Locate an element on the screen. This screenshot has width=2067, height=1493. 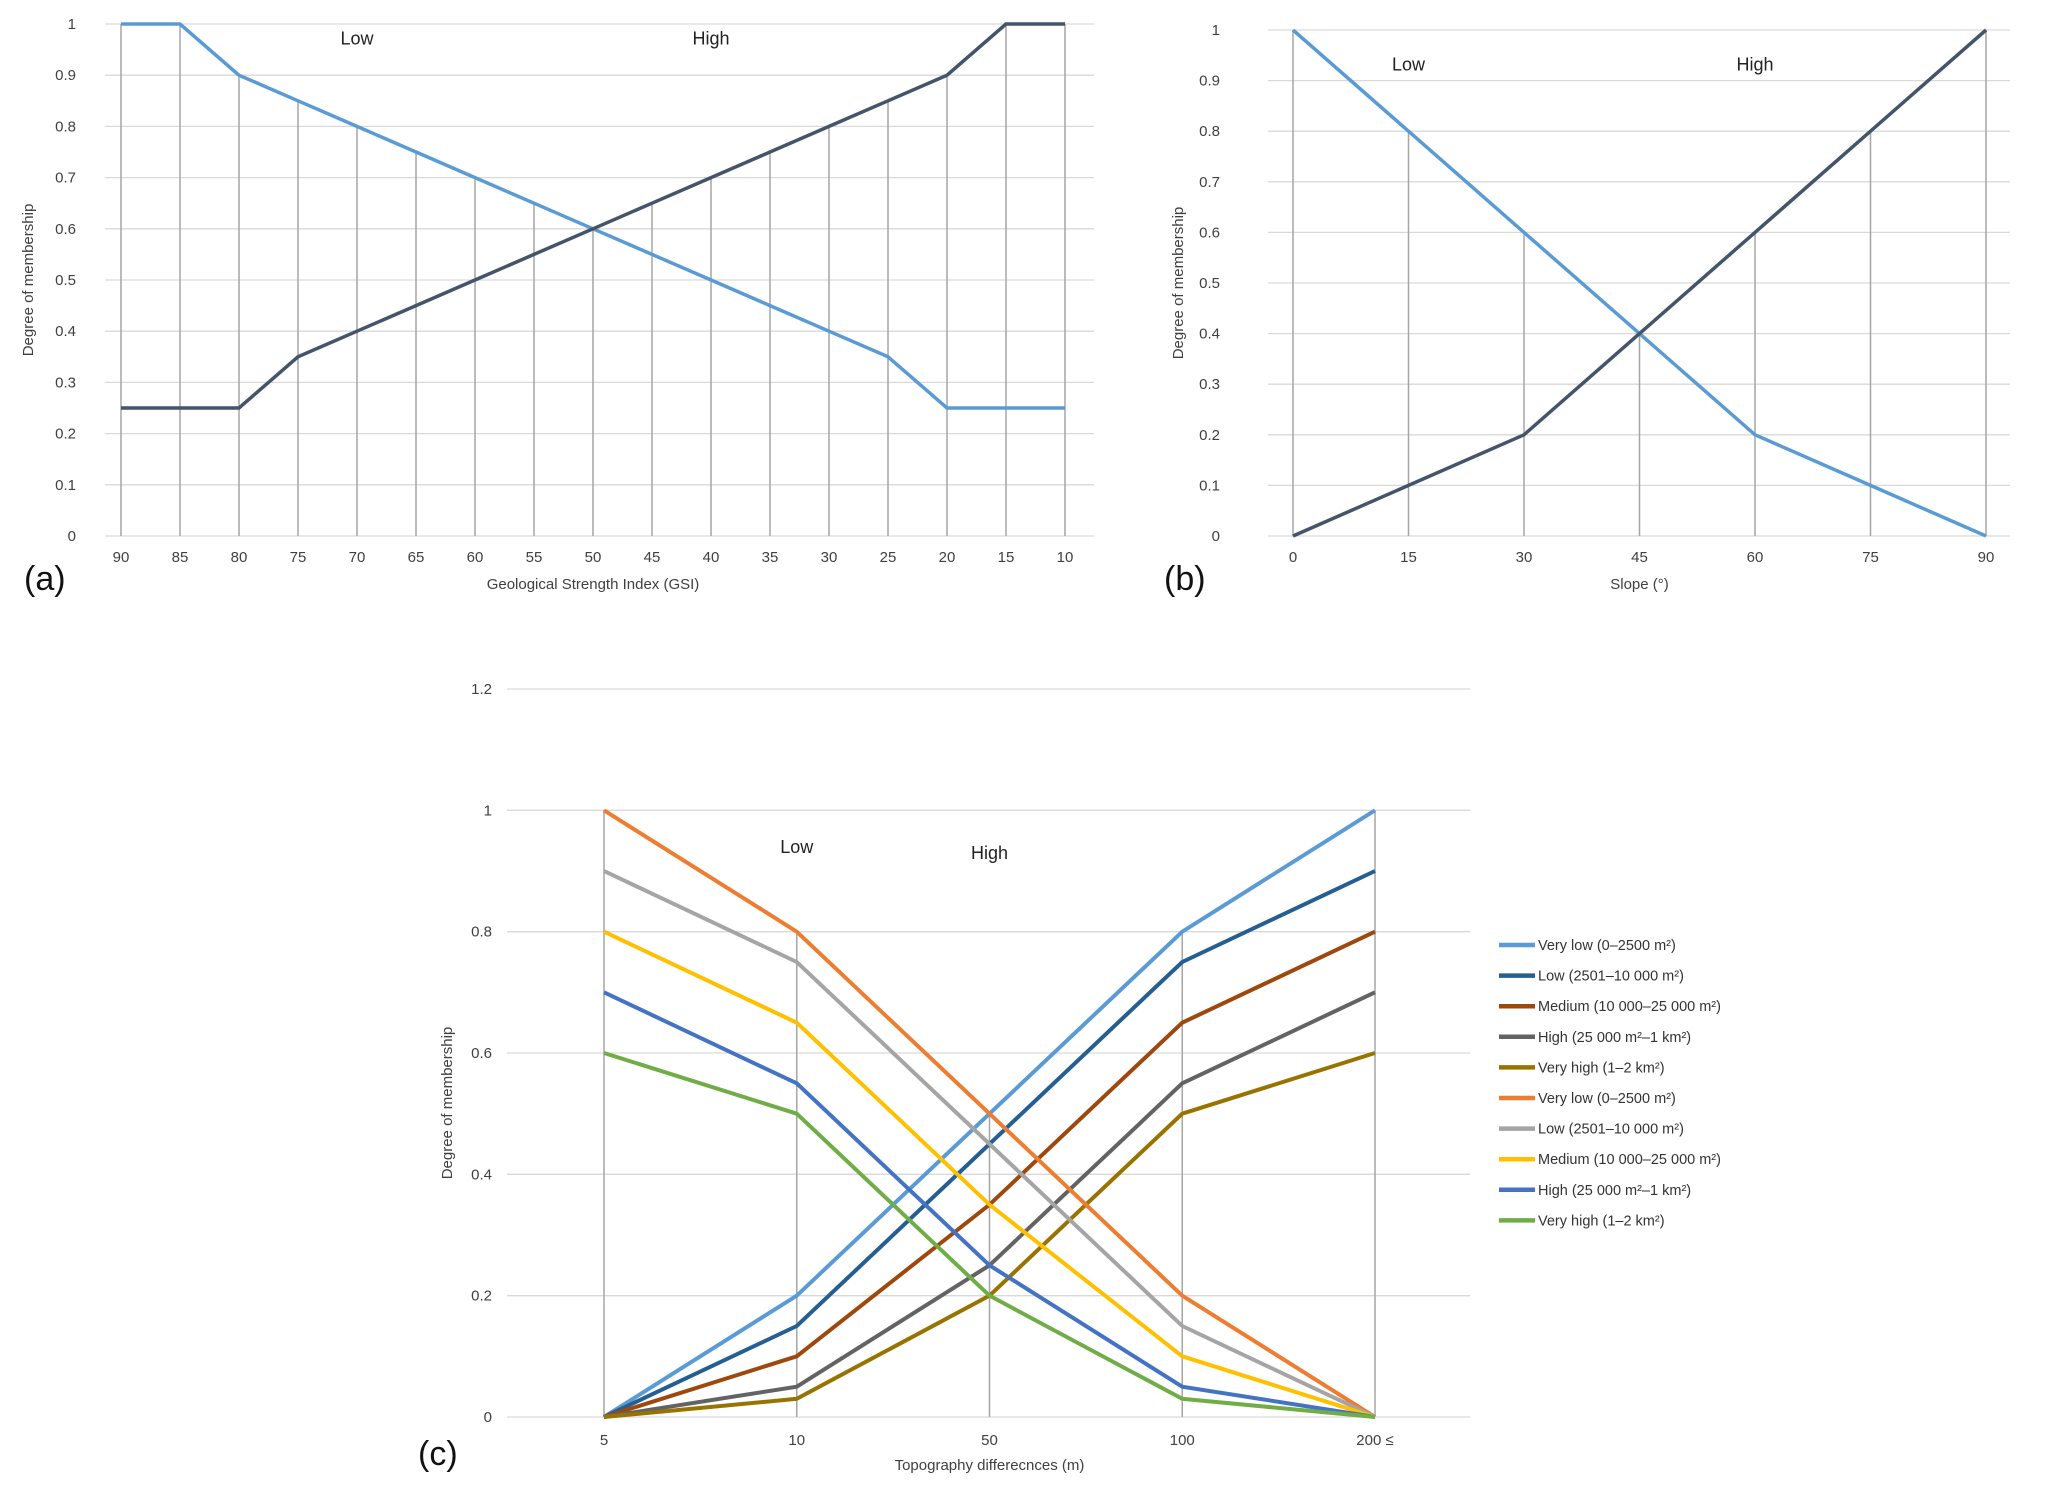
x-axis-title: Slope (°) is located at coordinates (1639, 584).